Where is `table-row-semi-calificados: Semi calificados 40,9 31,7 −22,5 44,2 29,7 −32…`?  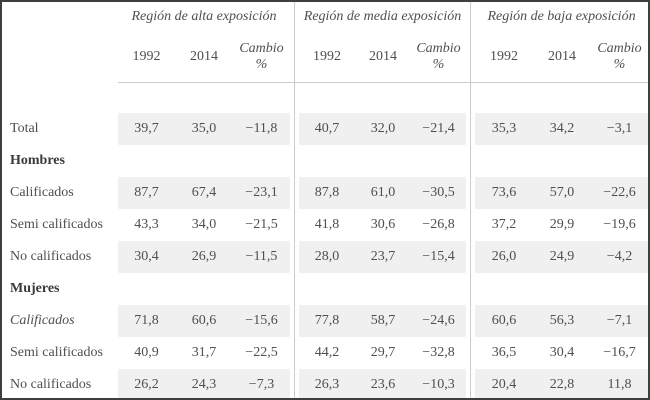
table-row-semi-calificados: Semi calificados 40,9 31,7 −22,5 44,2 29,7 −32… is located at coordinates (325, 353).